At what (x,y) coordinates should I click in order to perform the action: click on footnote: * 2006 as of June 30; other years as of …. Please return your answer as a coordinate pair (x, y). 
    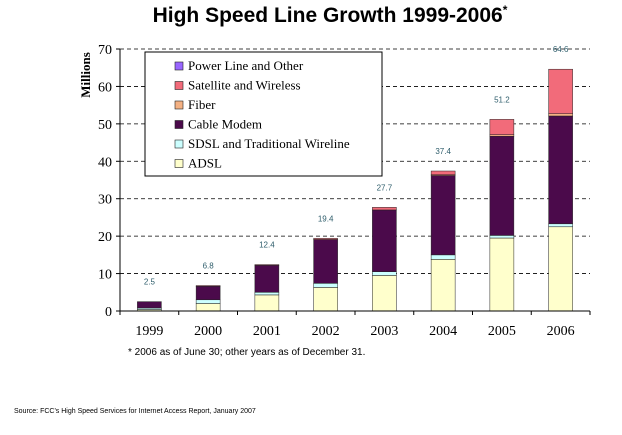
    Looking at the image, I should click on (246, 352).